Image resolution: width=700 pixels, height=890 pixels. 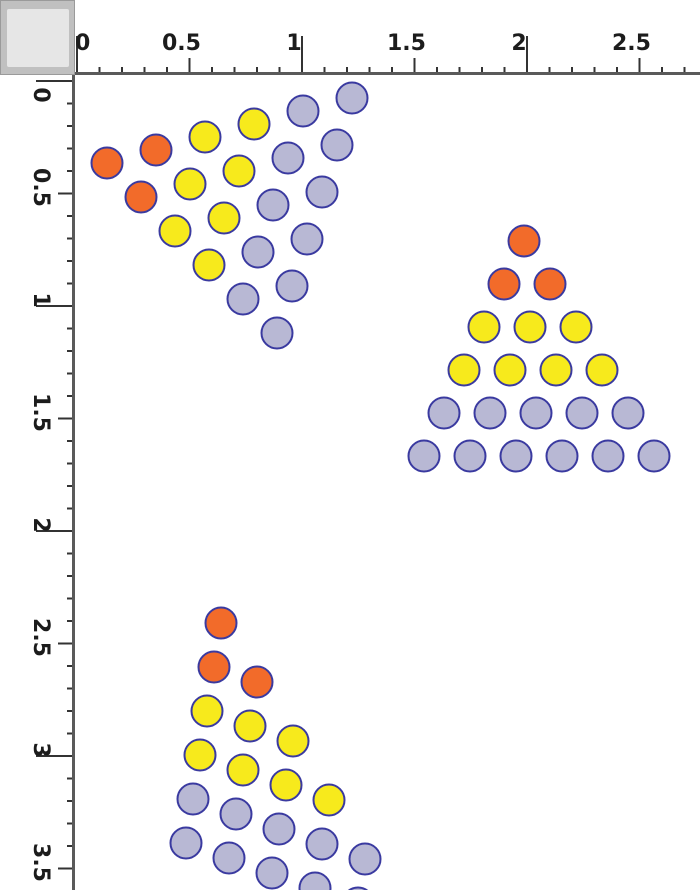 I want to click on ruler-corner, so click(x=37, y=37).